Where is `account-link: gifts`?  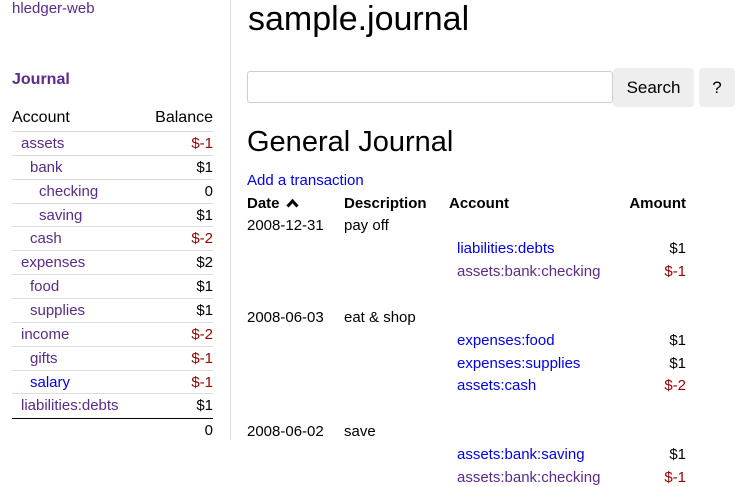
account-link: gifts is located at coordinates (44, 358).